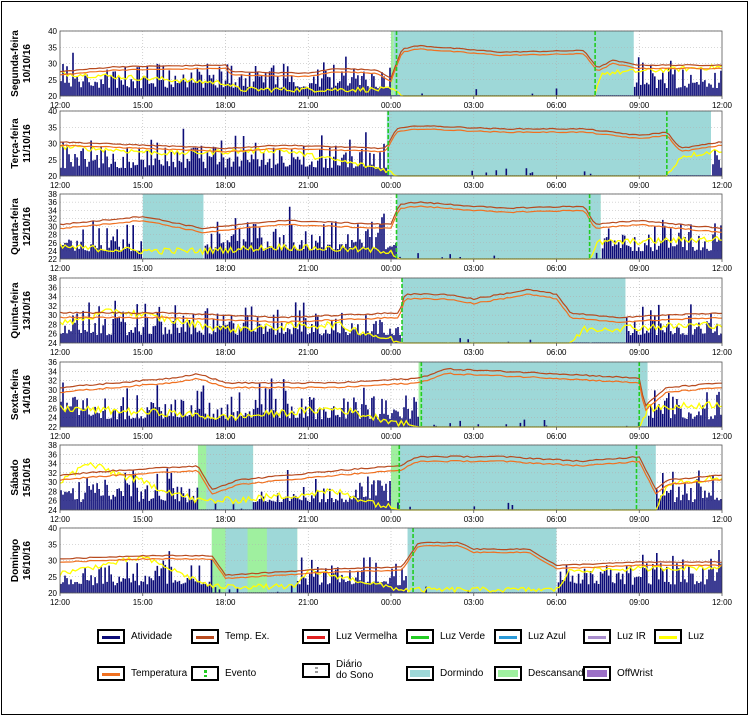  I want to click on legend-item: Atividade, so click(134, 636).